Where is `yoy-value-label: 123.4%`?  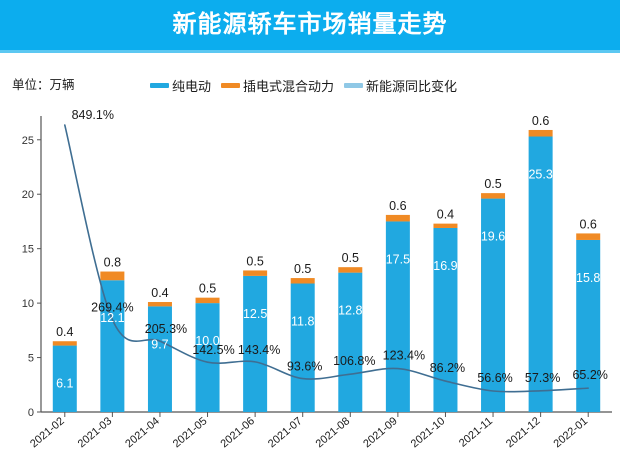 yoy-value-label: 123.4% is located at coordinates (404, 356).